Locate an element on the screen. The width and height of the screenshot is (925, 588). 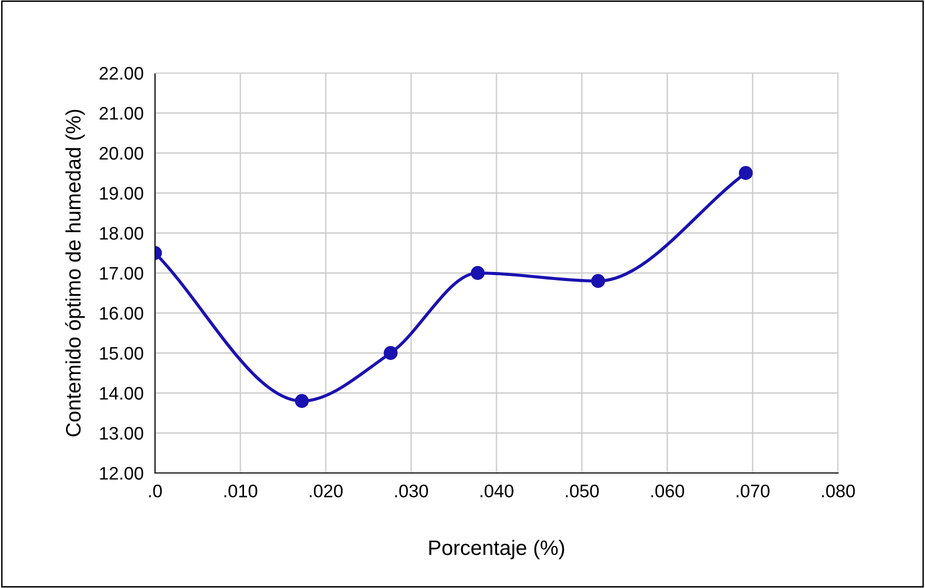
x-axis-title: Porcentaje (%) is located at coordinates (496, 550).